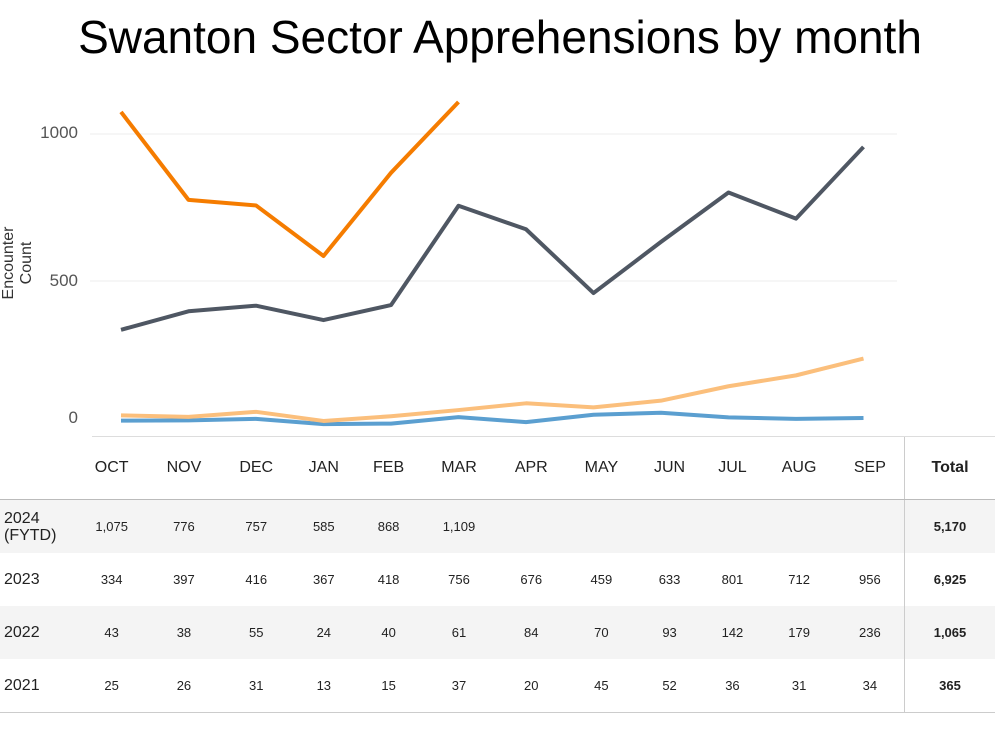  What do you see at coordinates (388, 468) in the screenshot?
I see `column-header: FEB` at bounding box center [388, 468].